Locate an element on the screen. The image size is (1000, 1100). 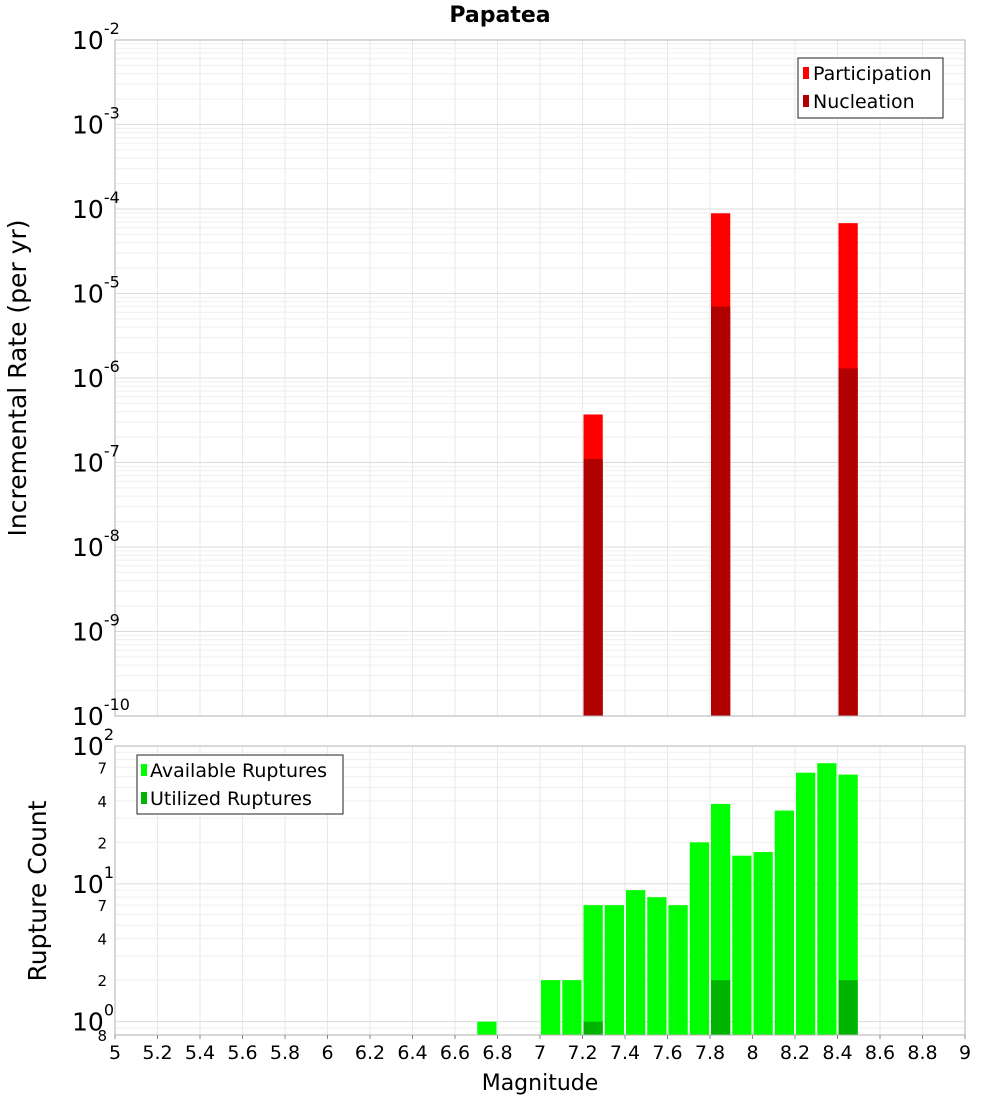
x-tick-label: 7.6 is located at coordinates (667, 1053).